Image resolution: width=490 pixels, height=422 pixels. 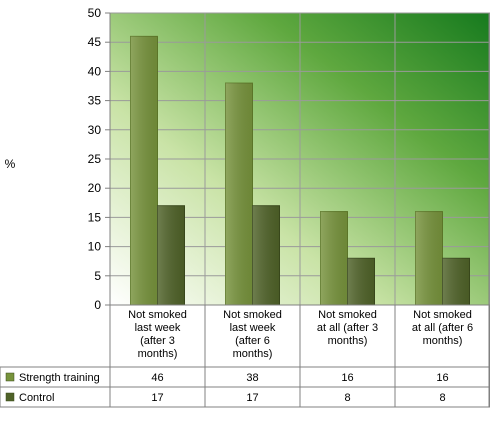 I want to click on x-tick-label: at all (after 6, so click(x=442, y=328).